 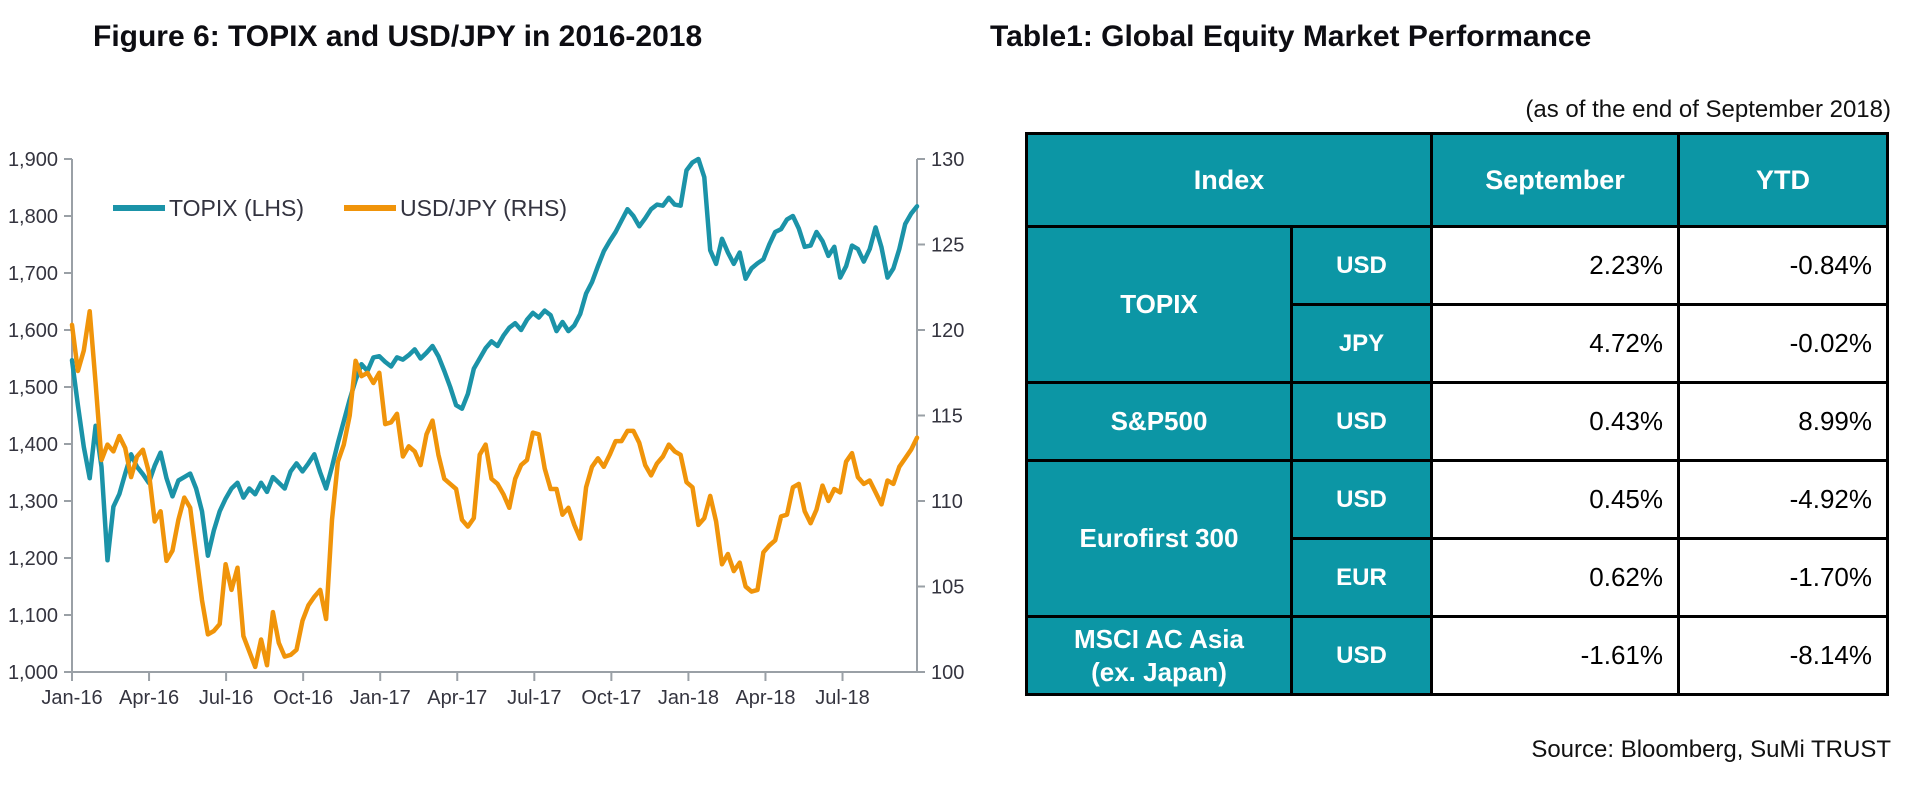 What do you see at coordinates (380, 698) in the screenshot?
I see `x-axis-tick: Jan-17` at bounding box center [380, 698].